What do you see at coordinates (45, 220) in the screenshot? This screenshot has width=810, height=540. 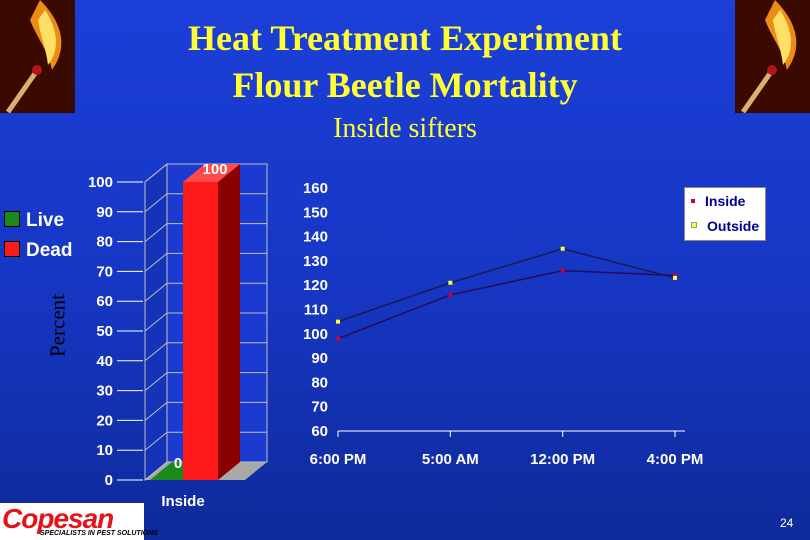 I see `legend-label-live: Live` at bounding box center [45, 220].